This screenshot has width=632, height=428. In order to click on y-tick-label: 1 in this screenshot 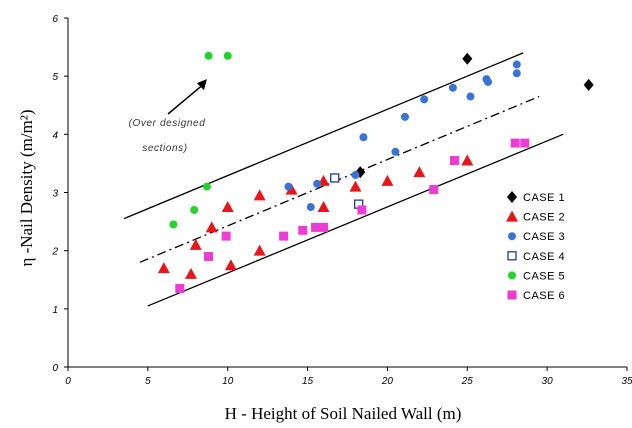, I will do `click(55, 310)`.